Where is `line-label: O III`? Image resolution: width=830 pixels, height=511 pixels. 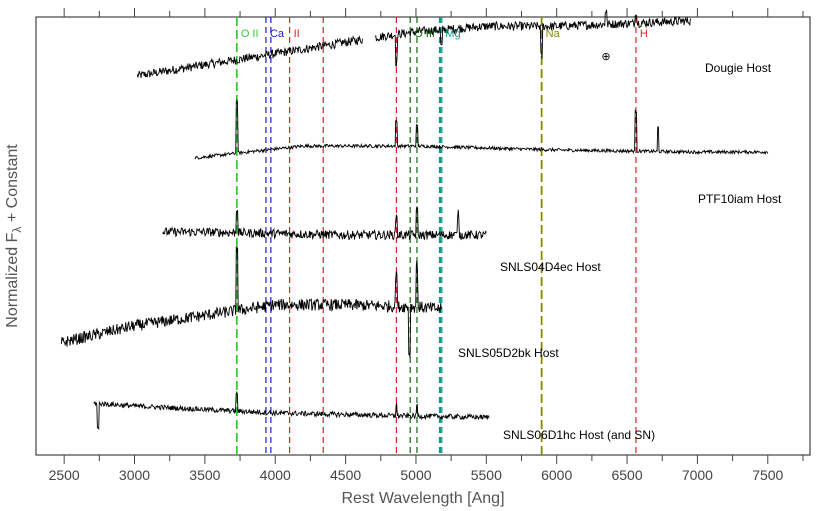 line-label: O III is located at coordinates (424, 34).